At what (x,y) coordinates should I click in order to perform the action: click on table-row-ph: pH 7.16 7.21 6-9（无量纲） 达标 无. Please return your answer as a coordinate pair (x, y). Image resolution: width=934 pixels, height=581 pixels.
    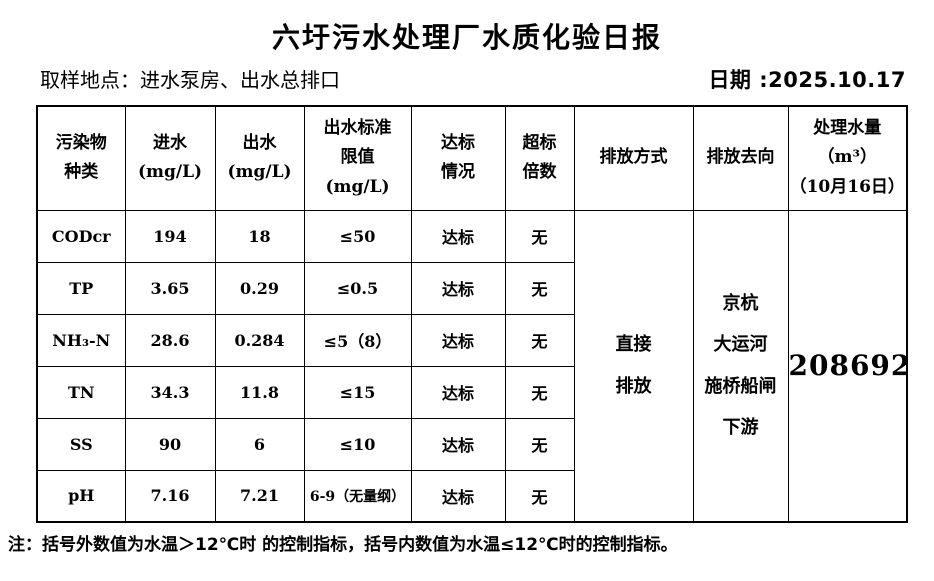
    Looking at the image, I should click on (471, 496).